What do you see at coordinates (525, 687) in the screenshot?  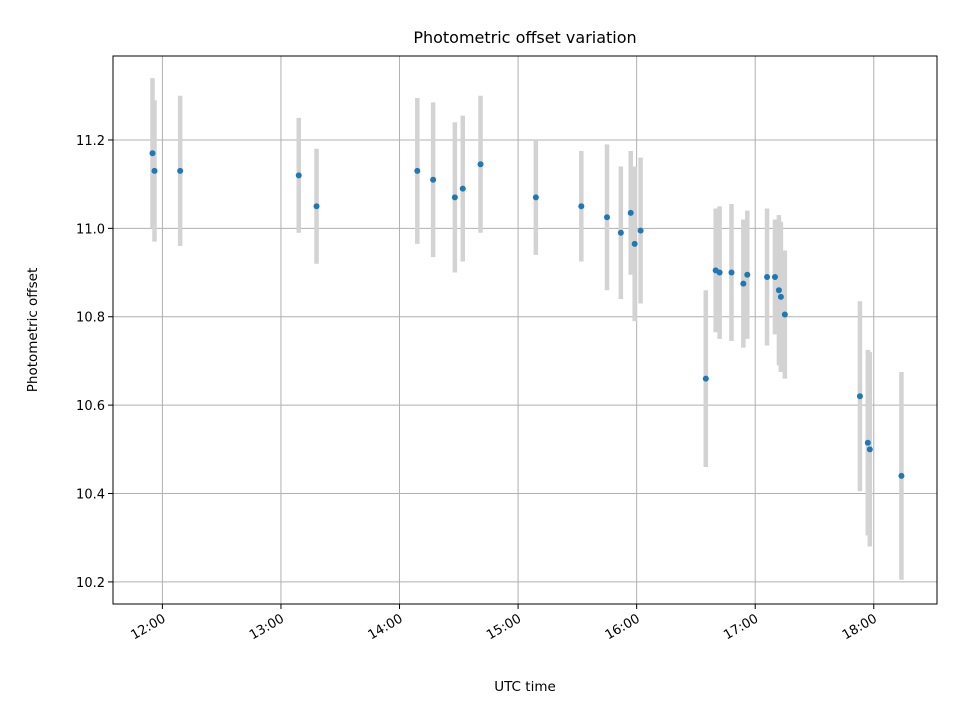 I see `x-axis-label: UTC time` at bounding box center [525, 687].